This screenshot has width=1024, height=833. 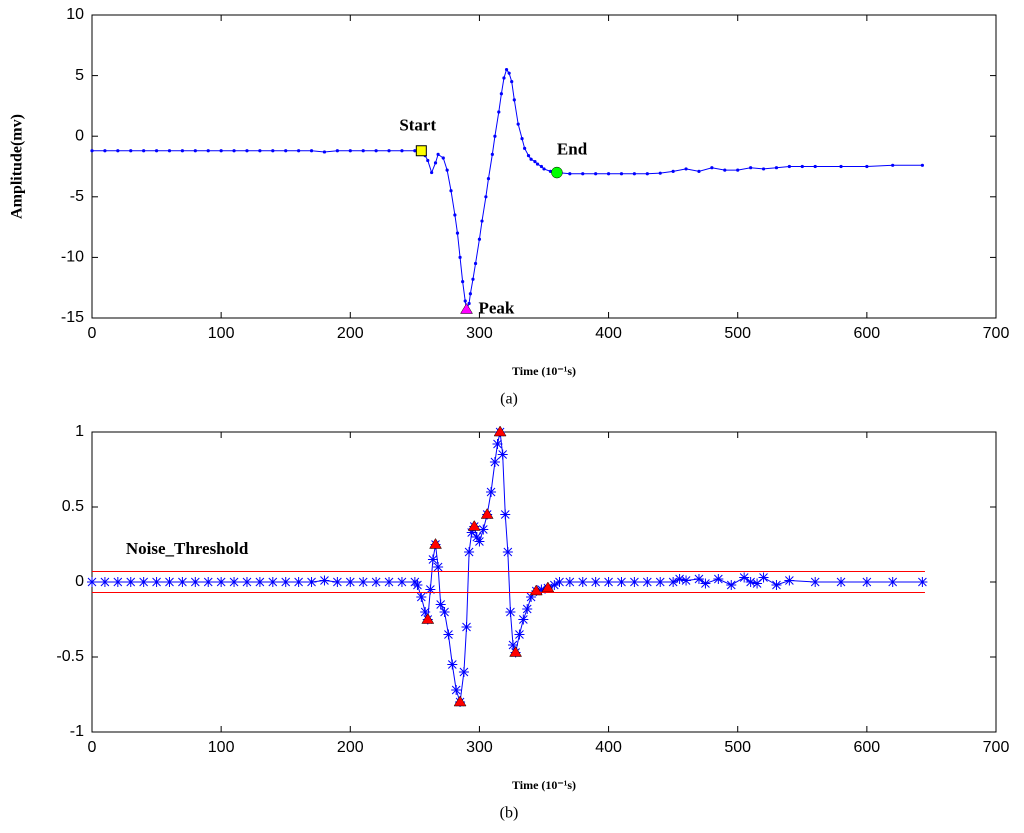 What do you see at coordinates (17, 166) in the screenshot?
I see `y-axis-label: Amplitude(mv)` at bounding box center [17, 166].